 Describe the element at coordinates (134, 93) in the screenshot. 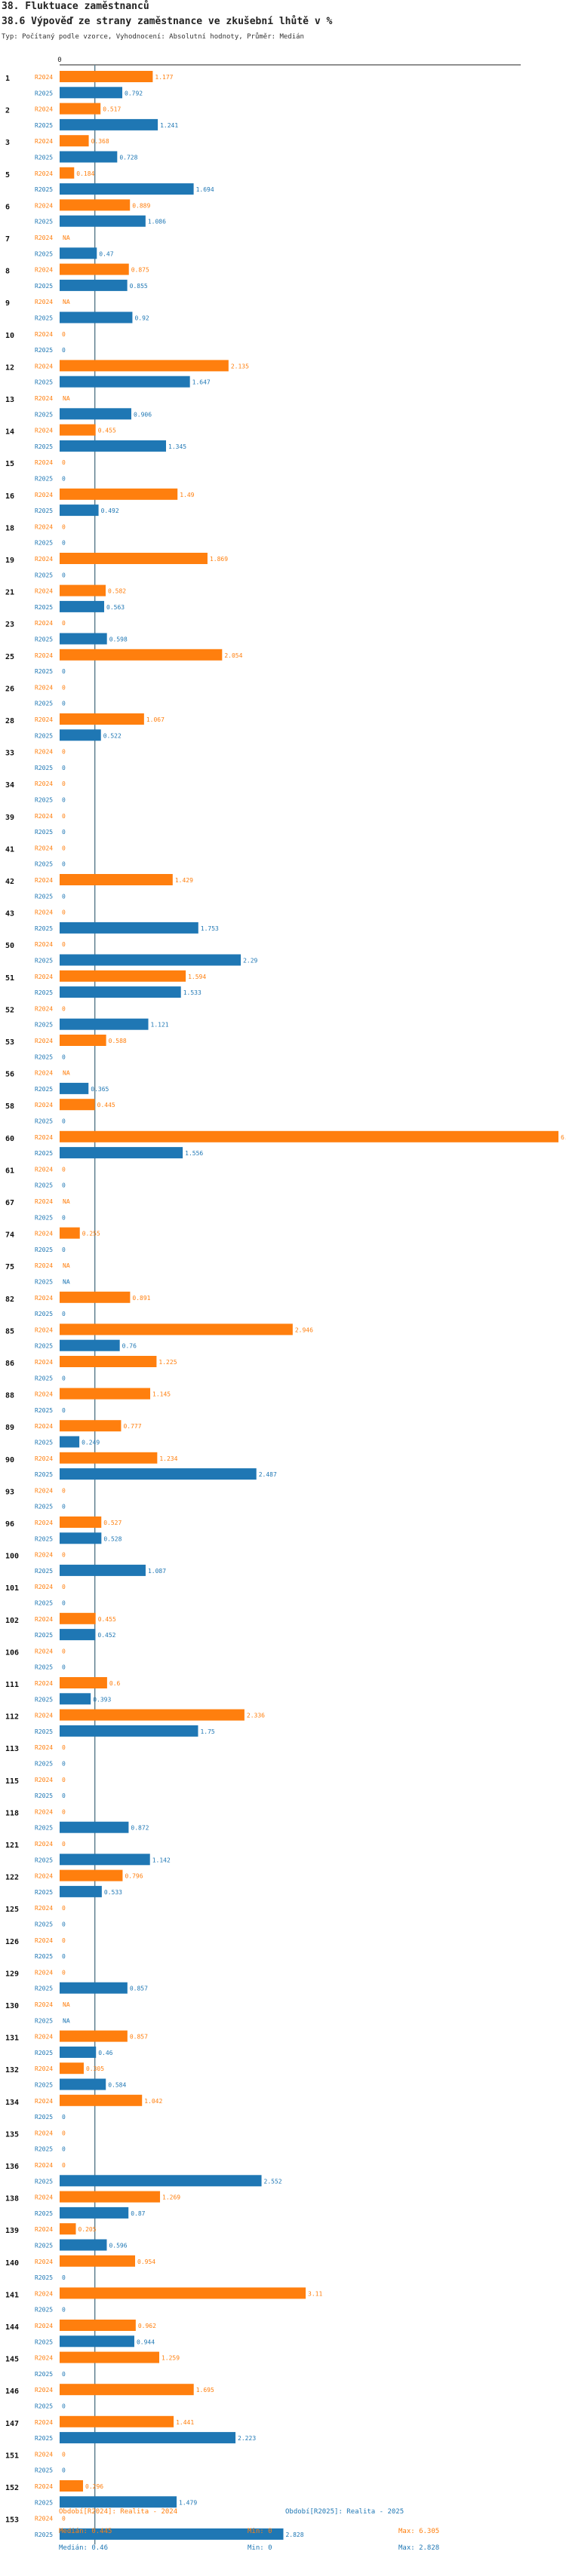

I see `value-label: 0.792` at that location.